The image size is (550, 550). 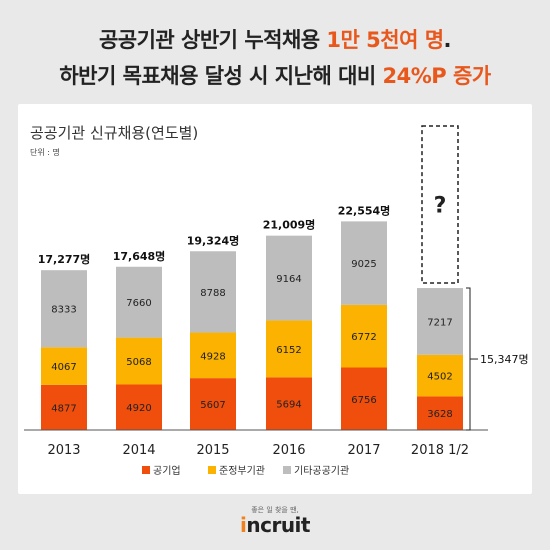 I want to click on bar-segment-준정부기관-2016, so click(x=289, y=349).